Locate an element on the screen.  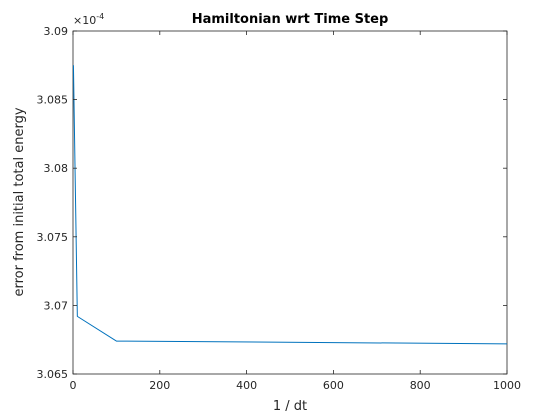
y-exponent-power: -4 is located at coordinates (100, 16).